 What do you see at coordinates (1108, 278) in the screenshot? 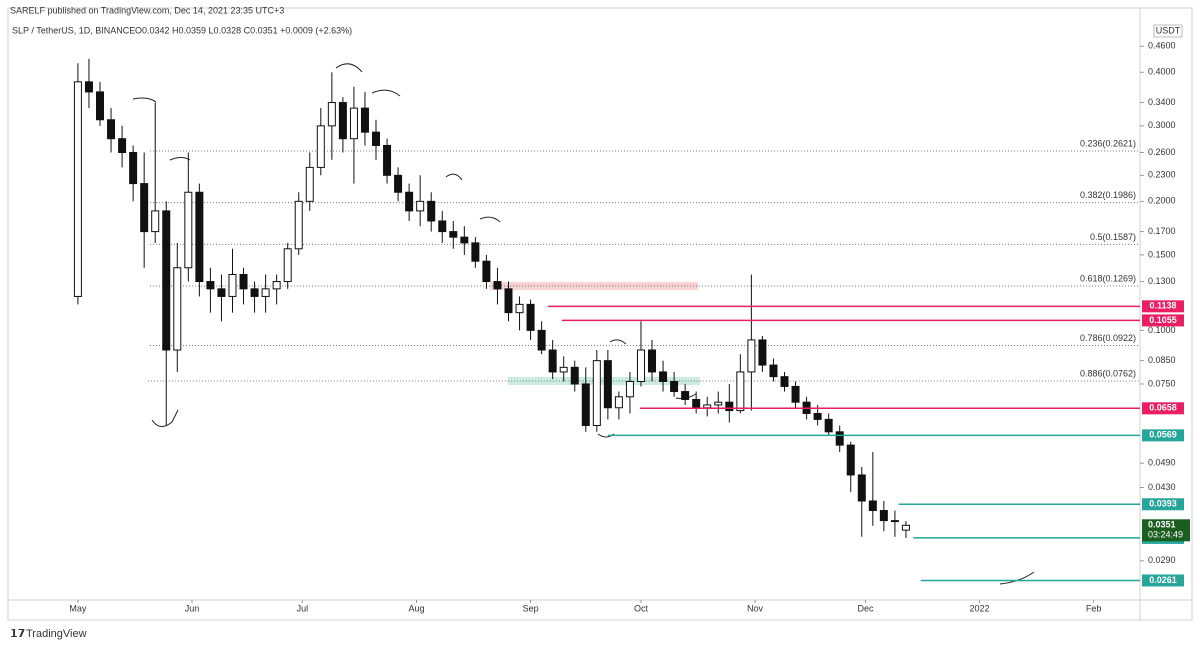
I see `fib-label: 0.618(0.1269)` at bounding box center [1108, 278].